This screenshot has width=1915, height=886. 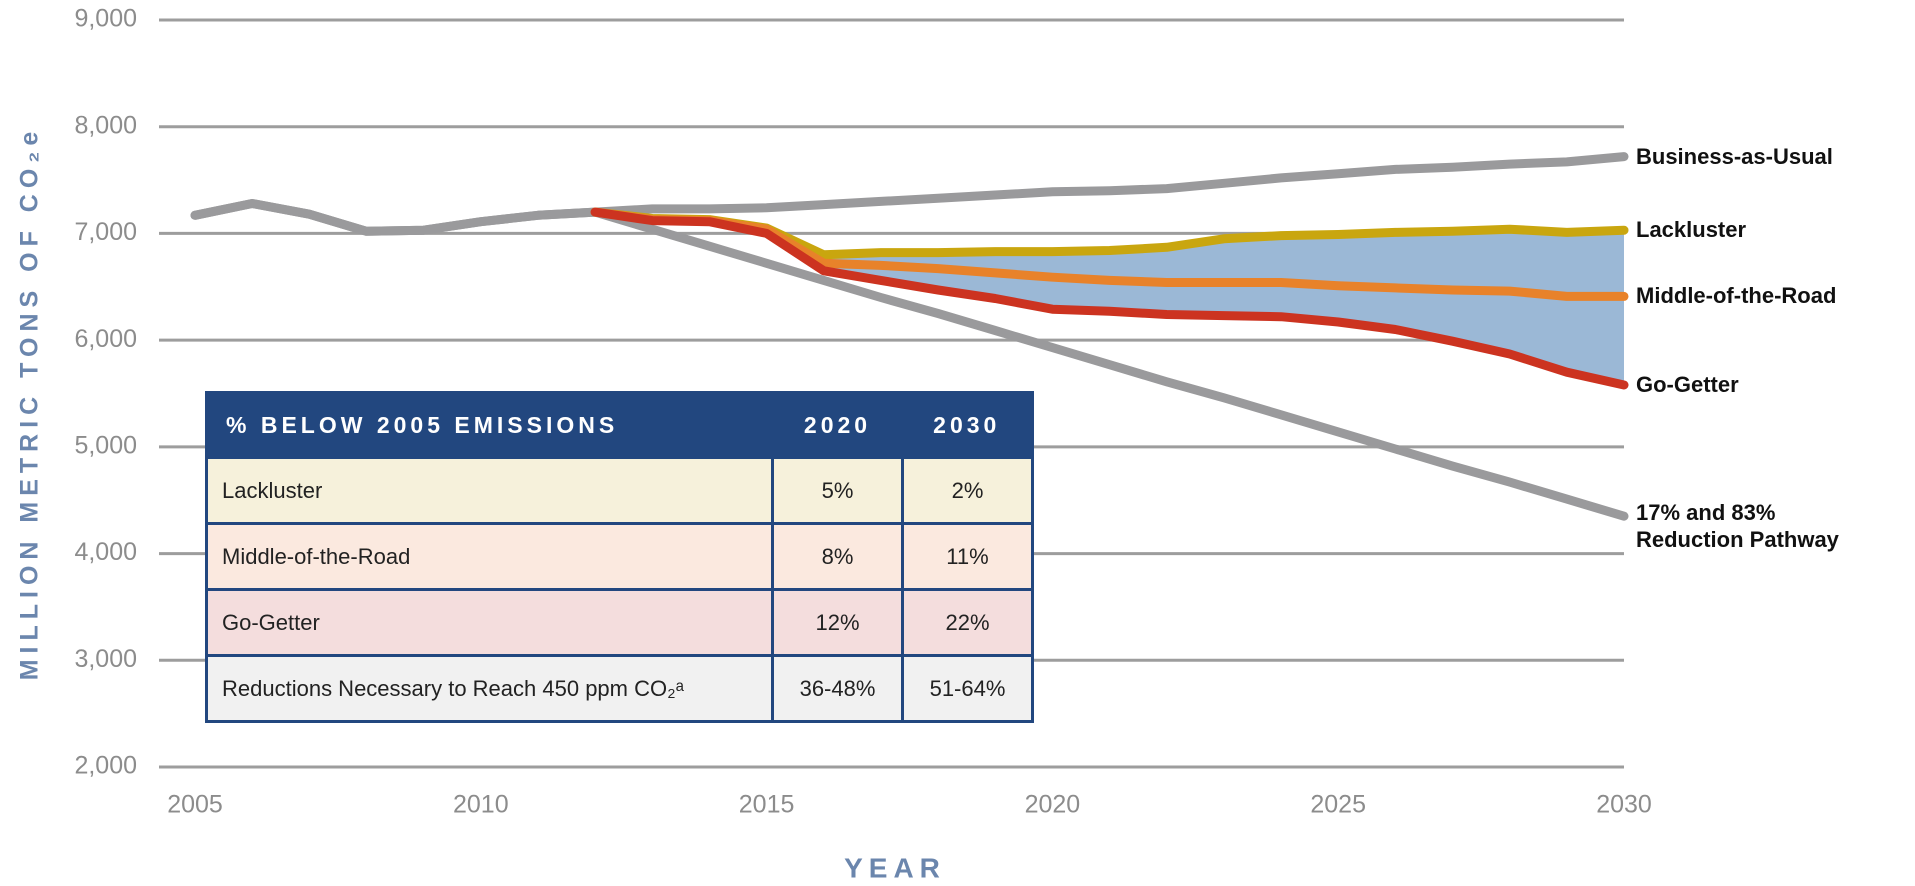 I want to click on x-axis-label: YEAR, so click(x=895, y=867).